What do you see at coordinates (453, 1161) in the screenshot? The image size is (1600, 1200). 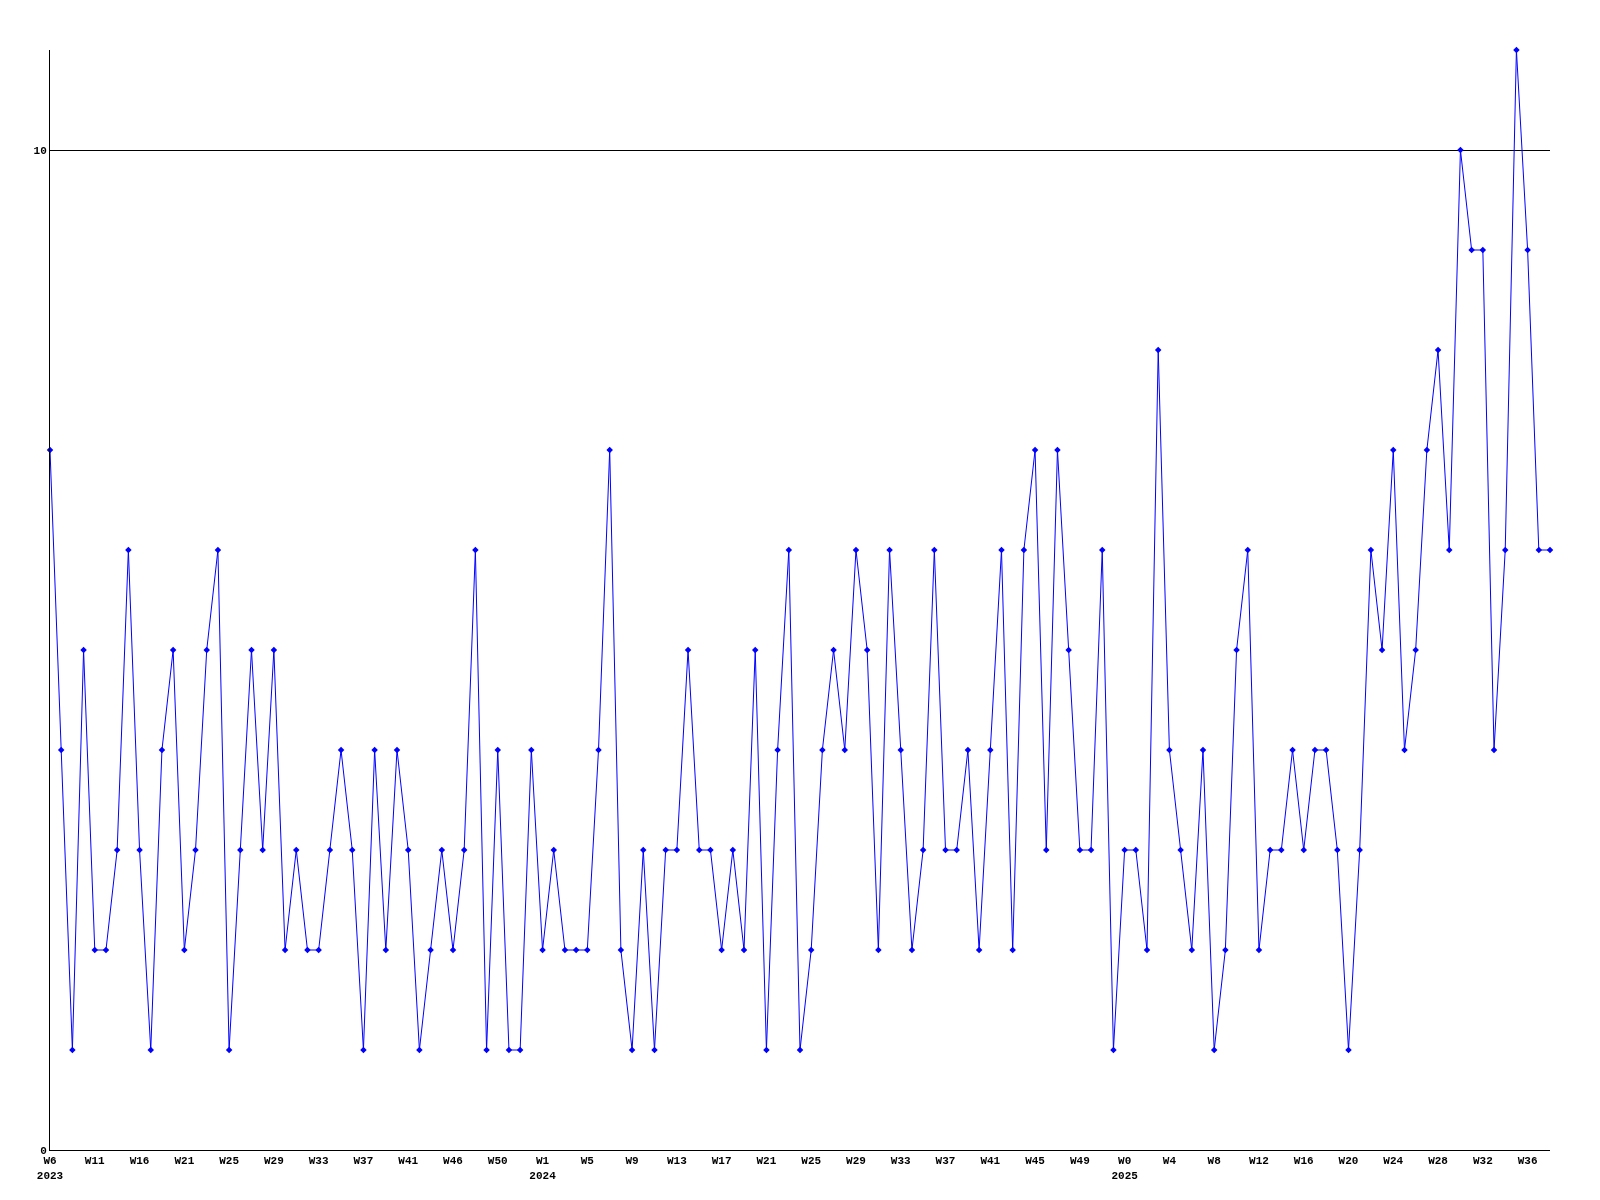 I see `x-tick-label: W46` at bounding box center [453, 1161].